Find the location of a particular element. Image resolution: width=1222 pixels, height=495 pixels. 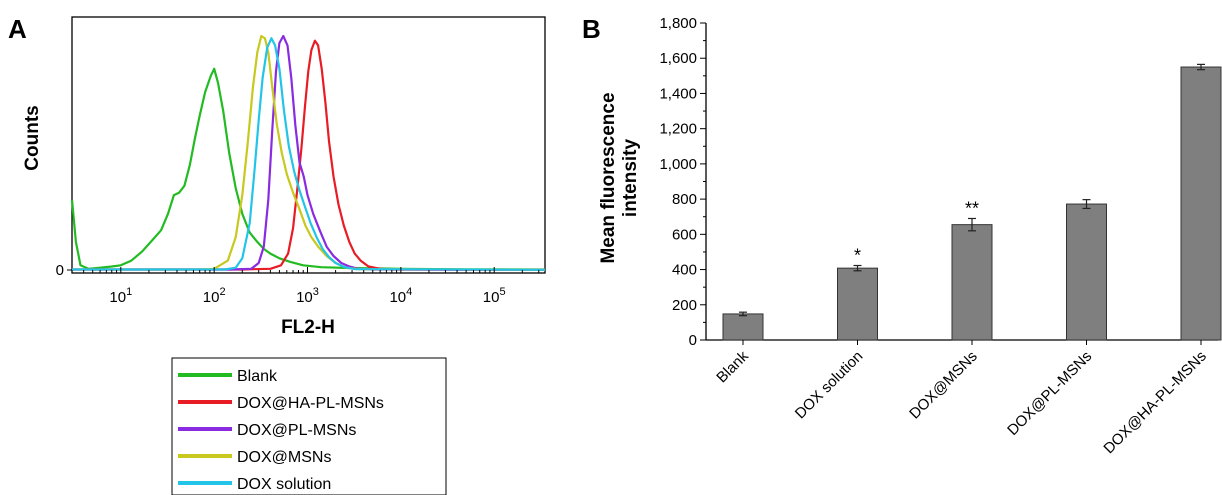

bar-x-label-dox-msns: DOX@MSNs is located at coordinates (943, 385).